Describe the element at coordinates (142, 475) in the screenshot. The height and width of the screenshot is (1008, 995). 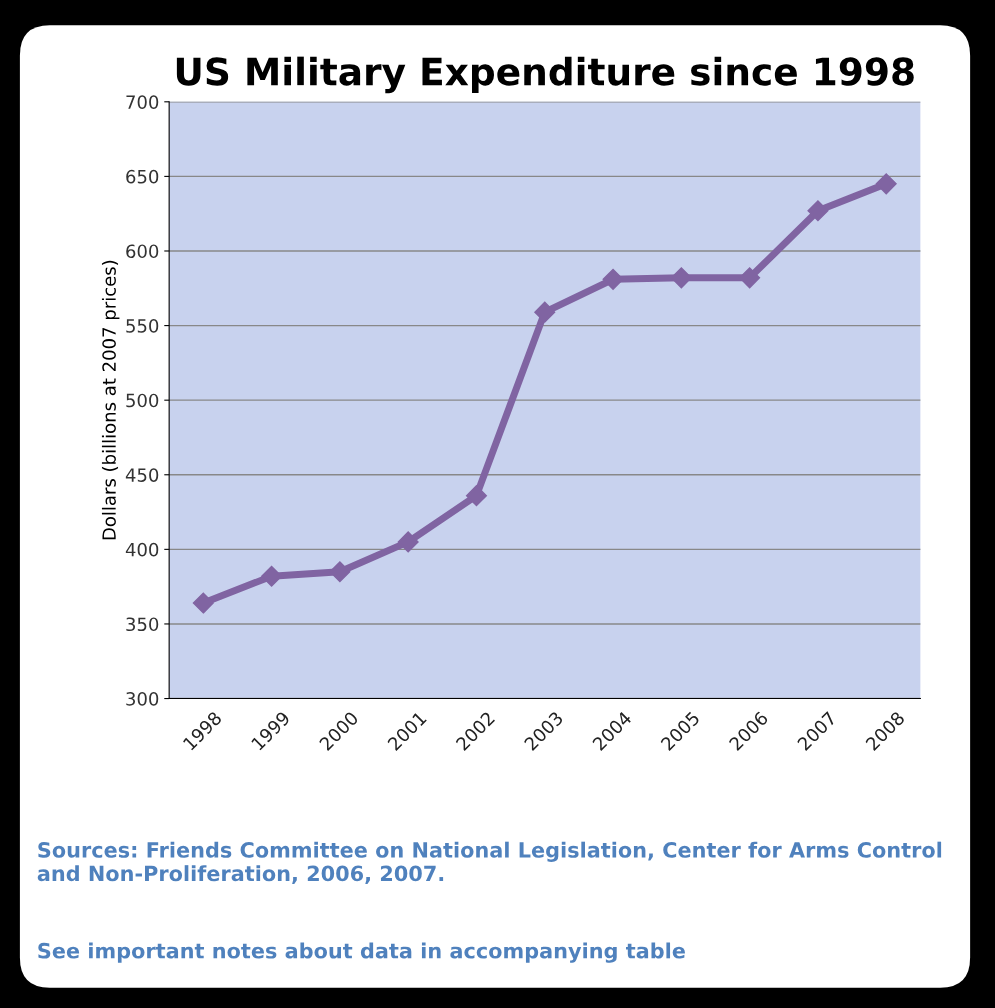
I see `y-tick-label: 450` at that location.